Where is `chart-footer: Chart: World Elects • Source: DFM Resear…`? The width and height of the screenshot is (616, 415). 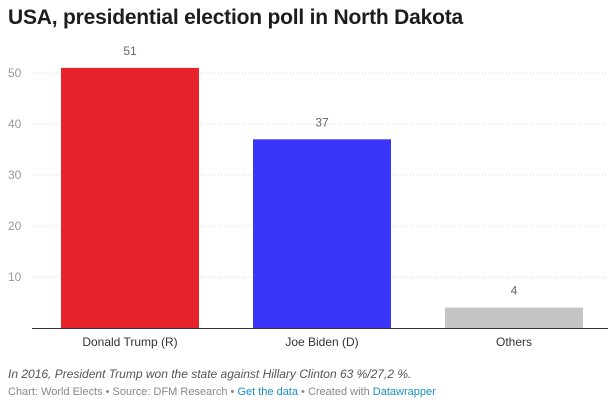 chart-footer: Chart: World Elects • Source: DFM Resear… is located at coordinates (222, 392).